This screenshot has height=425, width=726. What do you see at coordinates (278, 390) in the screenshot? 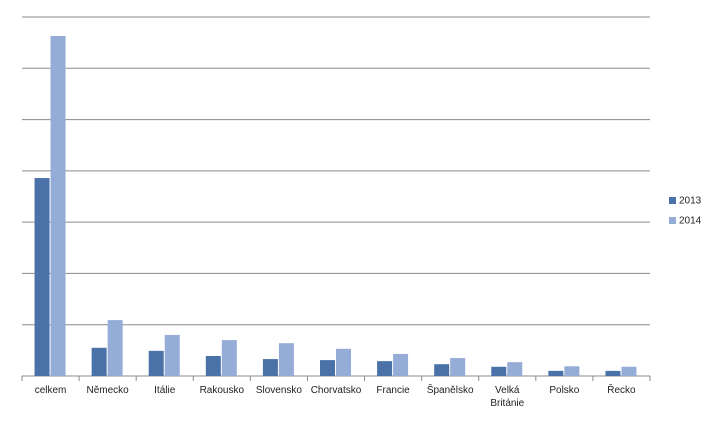
I see `x-tick-label: Slovensko` at bounding box center [278, 390].